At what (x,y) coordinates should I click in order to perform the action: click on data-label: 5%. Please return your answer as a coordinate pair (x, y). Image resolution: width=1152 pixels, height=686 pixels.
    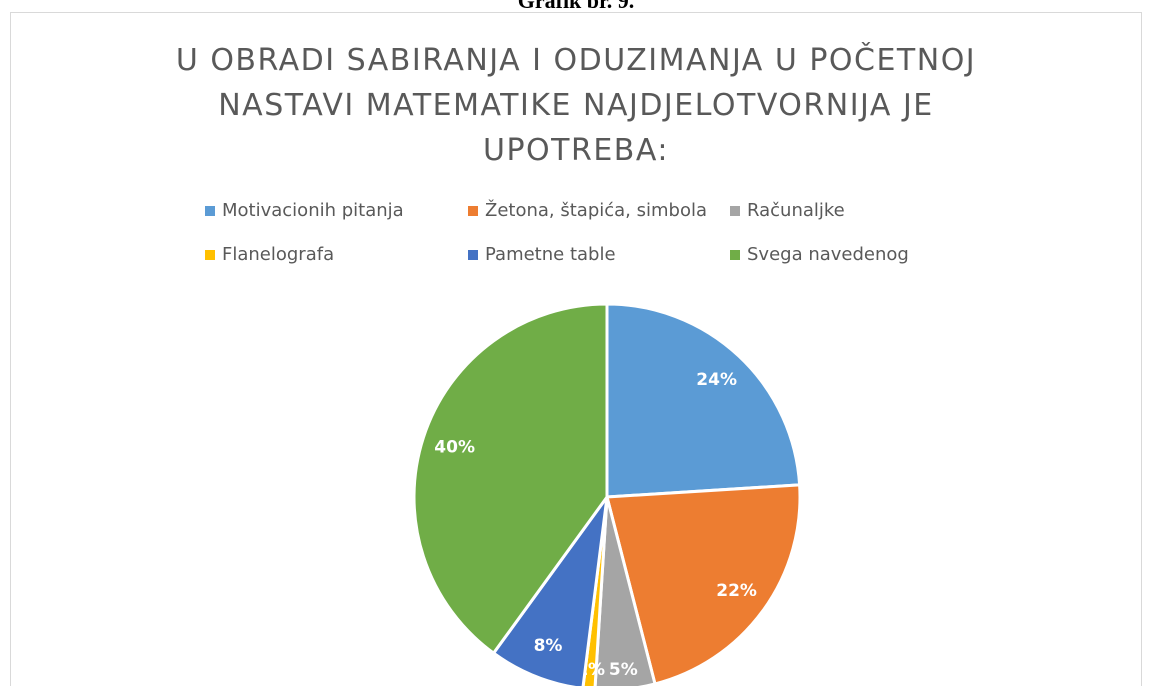
    Looking at the image, I should click on (623, 670).